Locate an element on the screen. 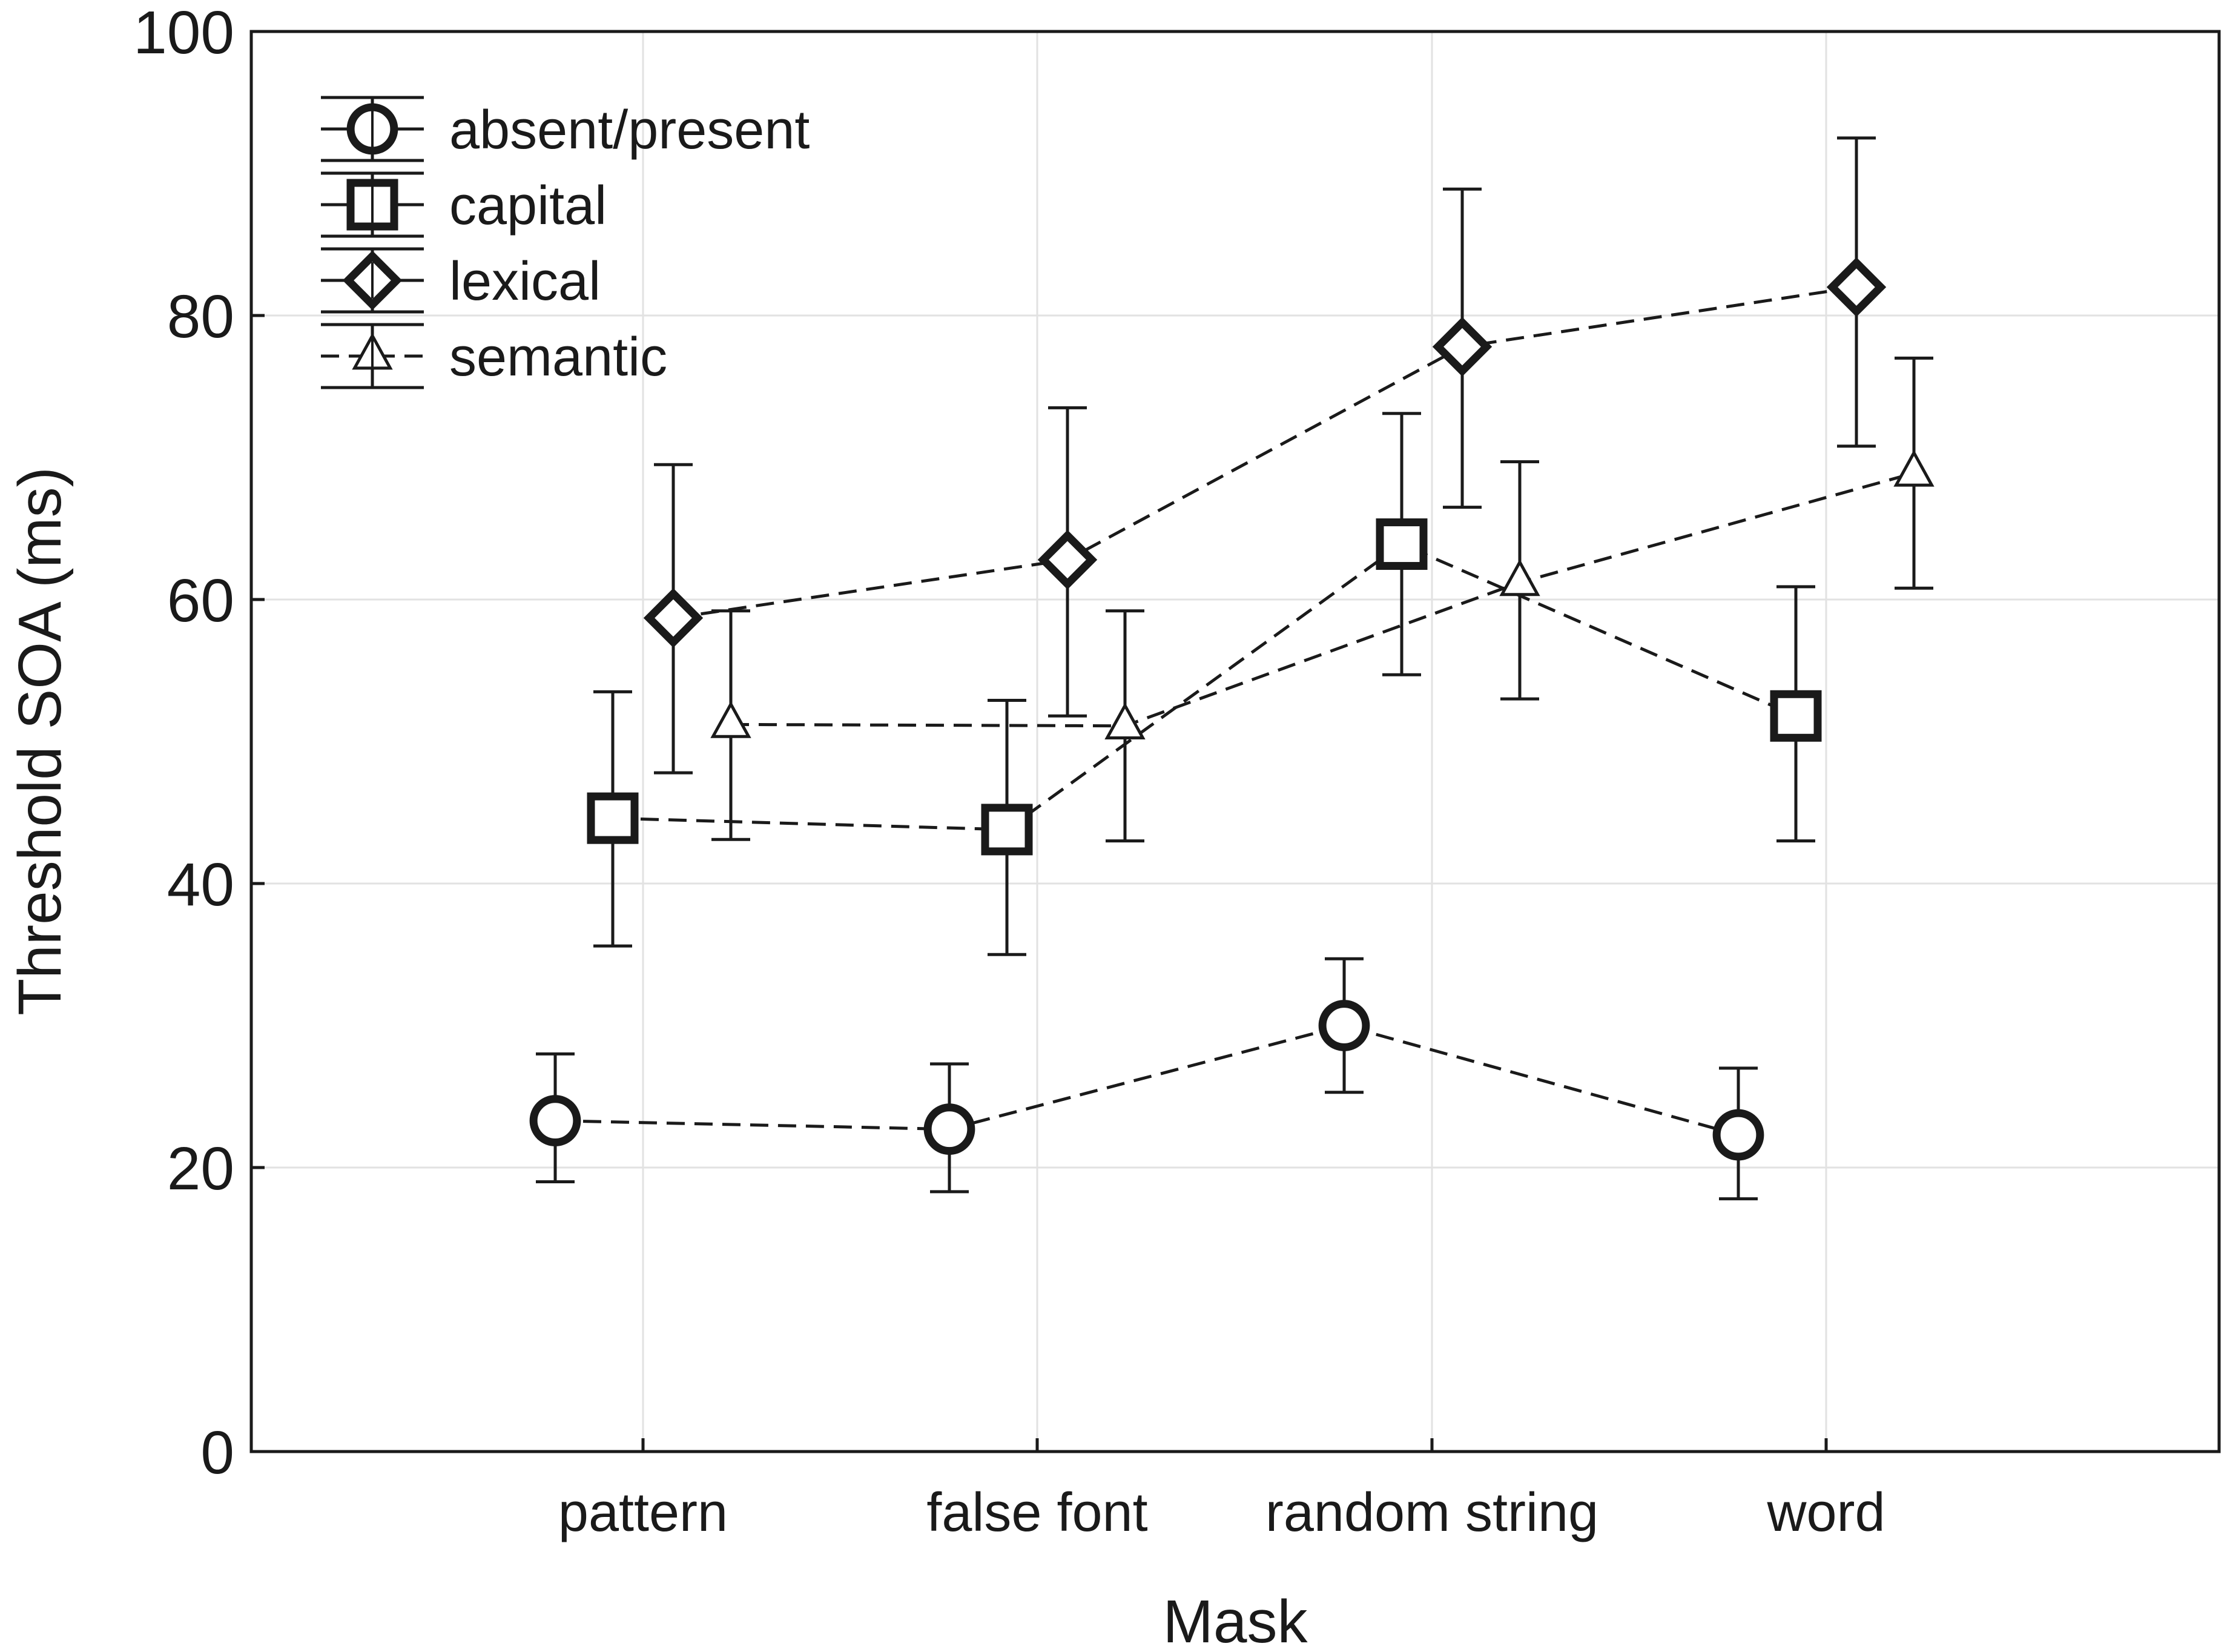 The height and width of the screenshot is (1652, 2230). legend-label: semantic is located at coordinates (558, 357).